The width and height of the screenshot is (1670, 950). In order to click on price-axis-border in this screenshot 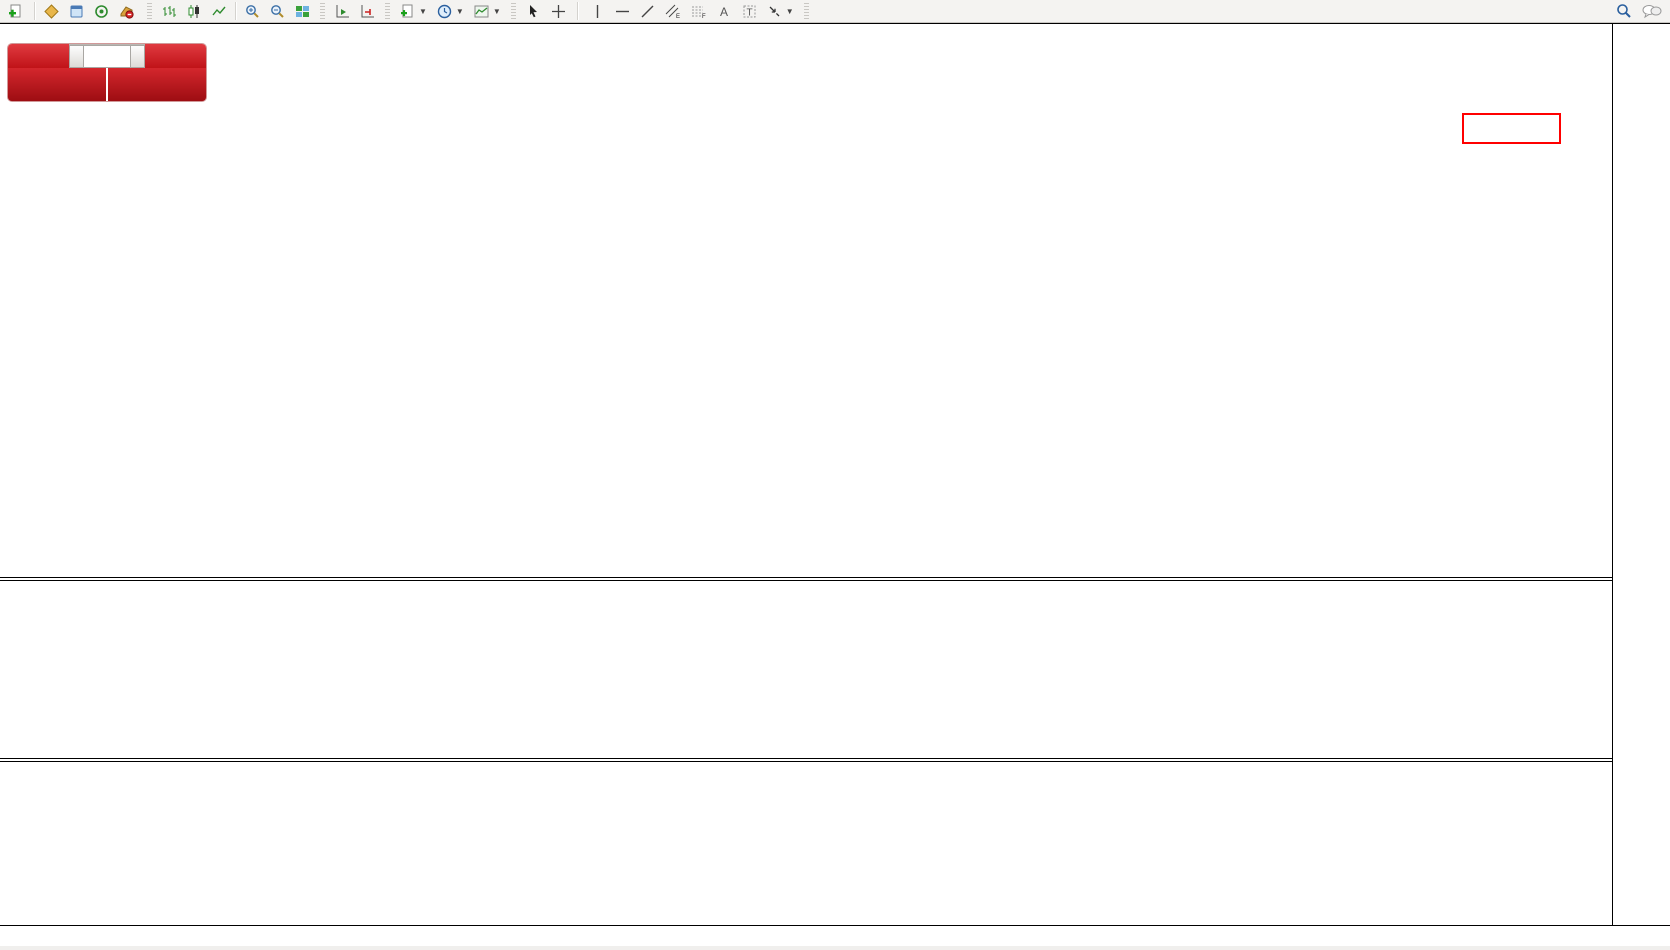, I will do `click(1612, 474)`.